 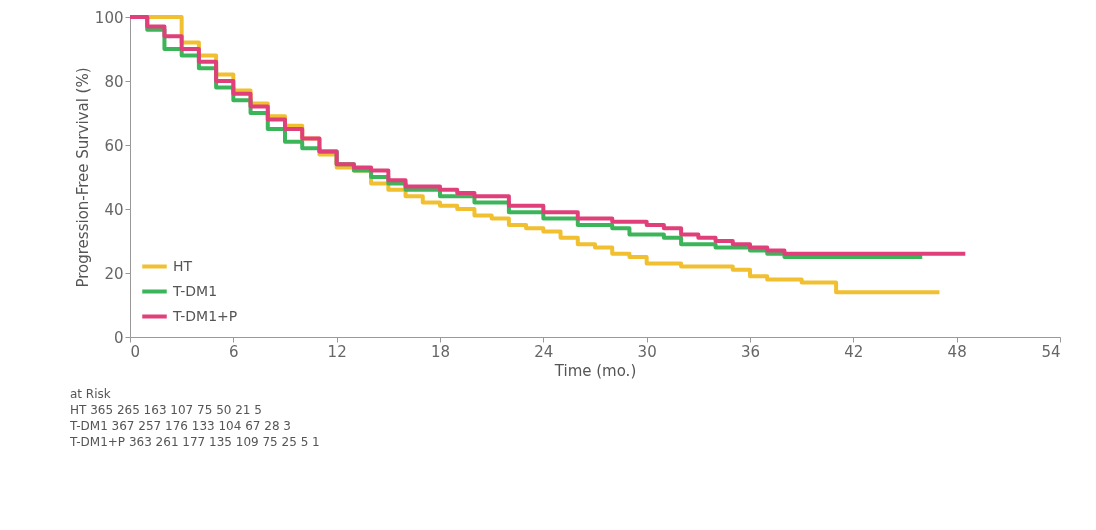 I want to click on text: T-DM1 367 257 176 133 104 67 28 3, so click(x=180, y=426).